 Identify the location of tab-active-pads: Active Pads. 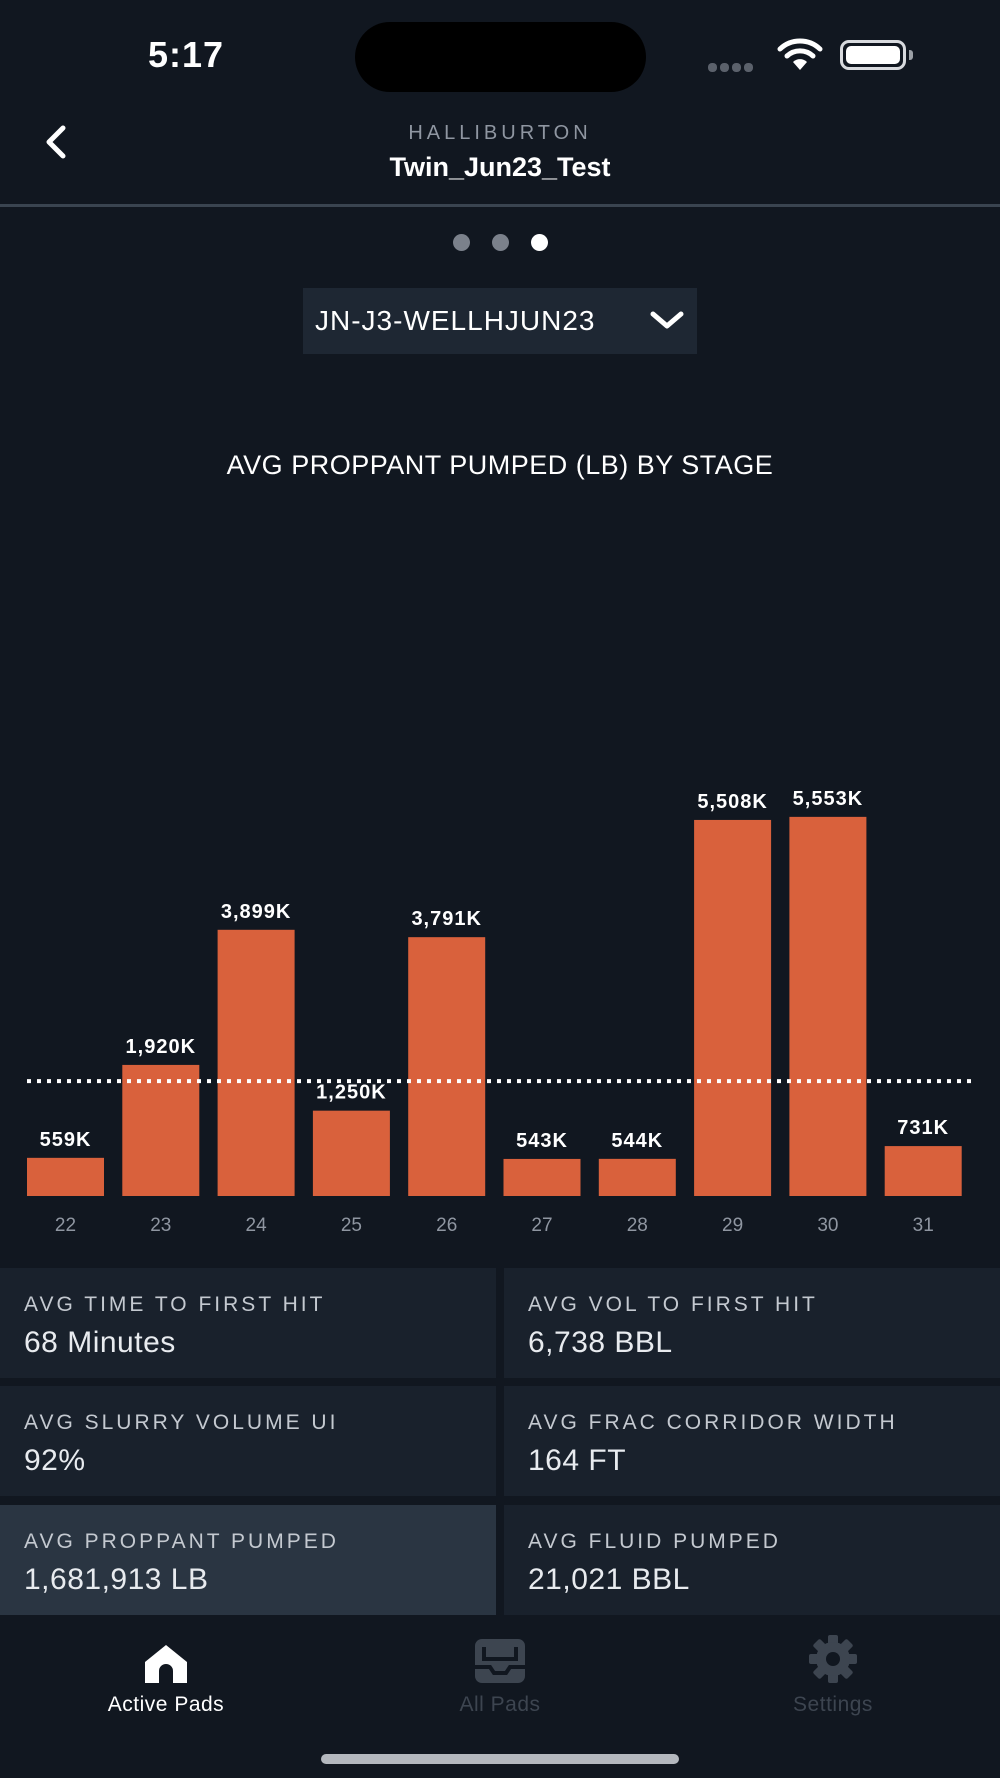
(166, 1673).